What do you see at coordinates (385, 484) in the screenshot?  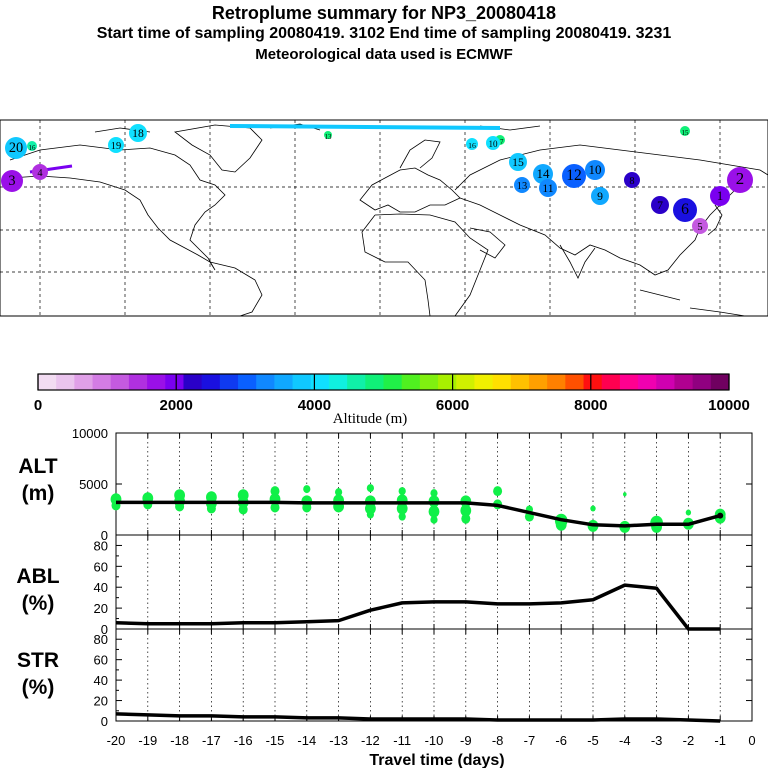 I see `panel-alt: 10000 5000 0 ALT (m)` at bounding box center [385, 484].